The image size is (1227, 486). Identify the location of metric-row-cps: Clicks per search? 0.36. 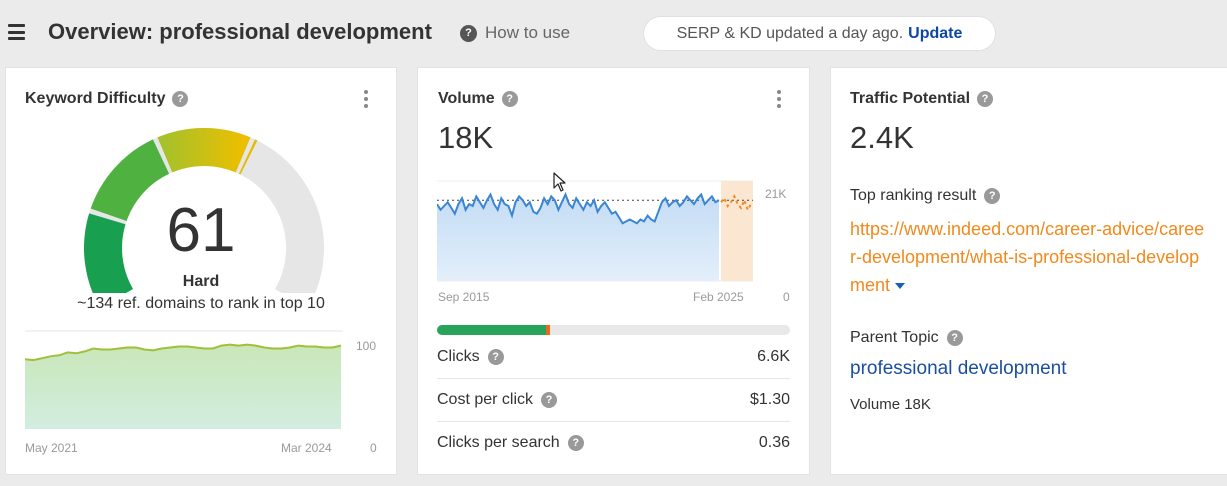
(613, 442).